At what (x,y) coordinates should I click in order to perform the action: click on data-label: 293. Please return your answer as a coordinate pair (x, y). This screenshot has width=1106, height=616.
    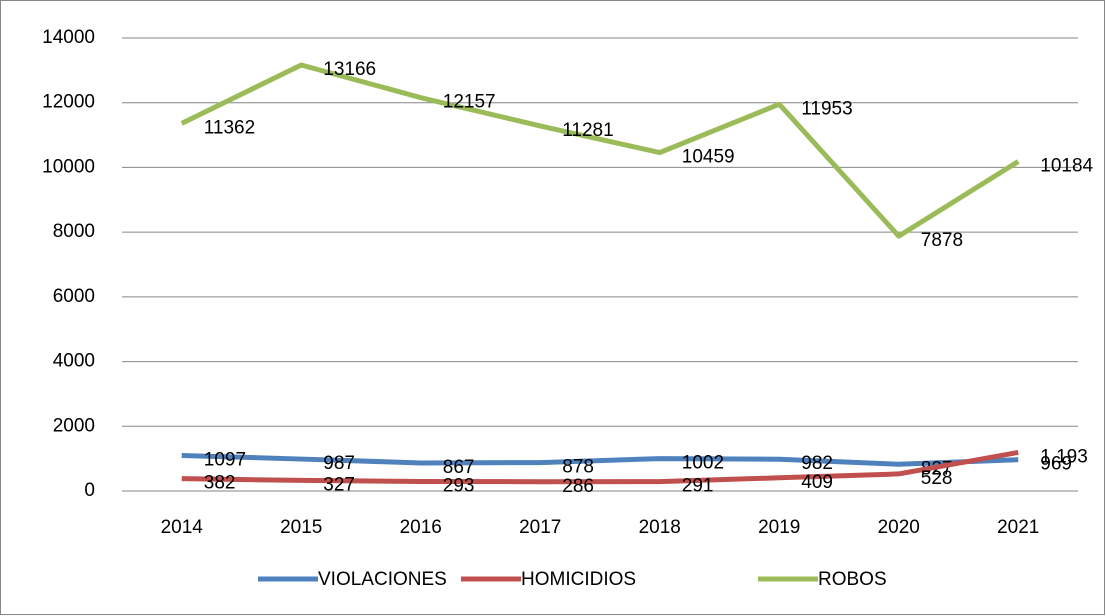
    Looking at the image, I should click on (459, 486).